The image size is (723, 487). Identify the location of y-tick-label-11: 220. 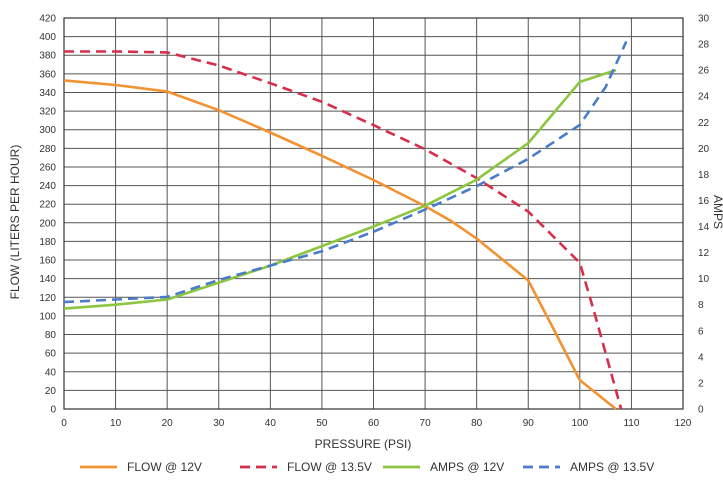
(47, 205).